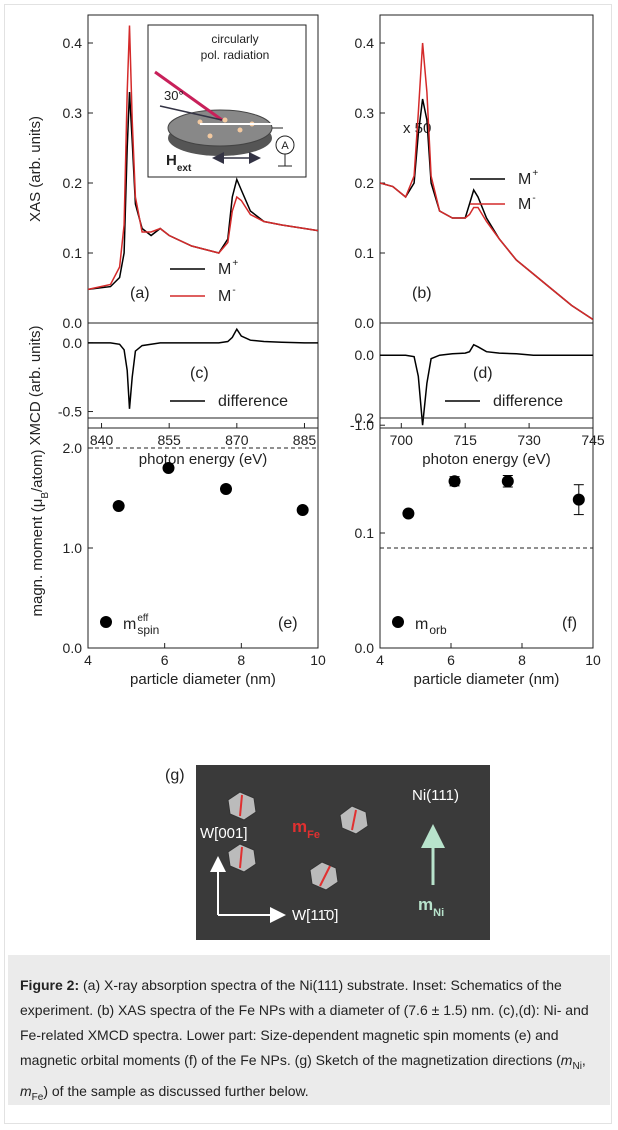 The height and width of the screenshot is (1130, 618). What do you see at coordinates (73, 113) in the screenshot?
I see `y-tick-label: 0.3` at bounding box center [73, 113].